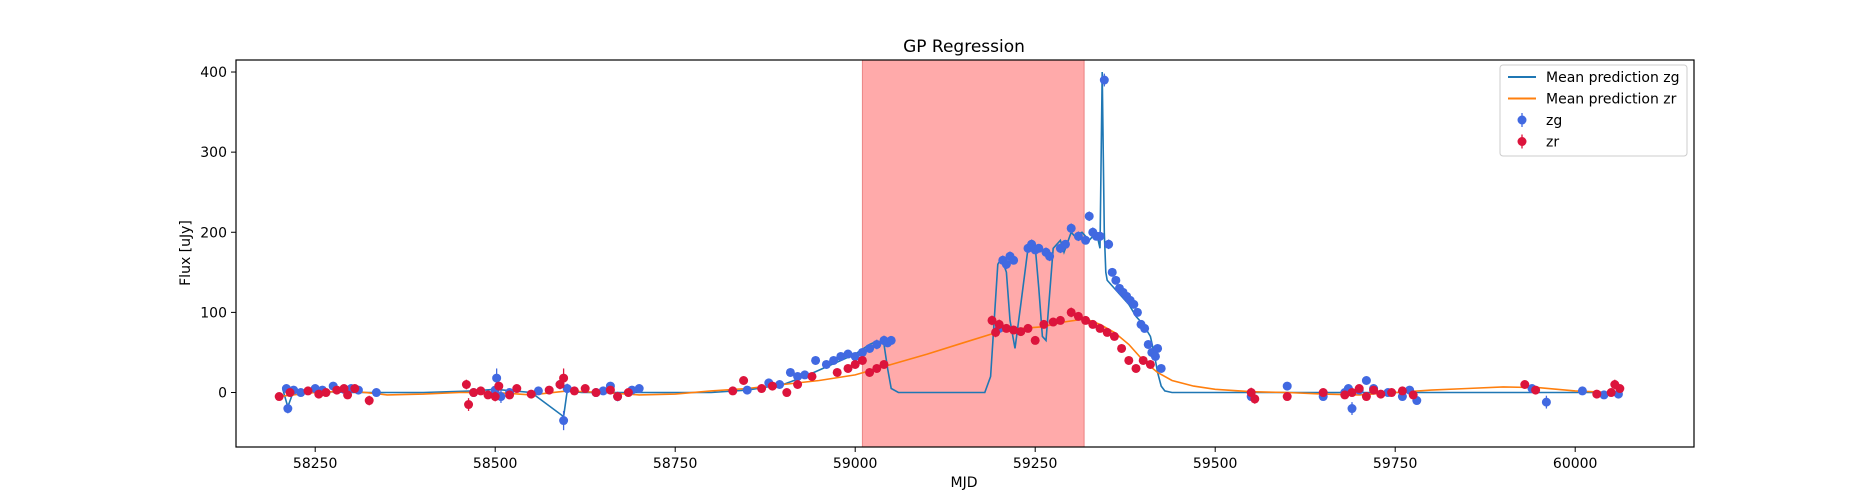  I want to click on x-tick-label: 59000, so click(855, 464).